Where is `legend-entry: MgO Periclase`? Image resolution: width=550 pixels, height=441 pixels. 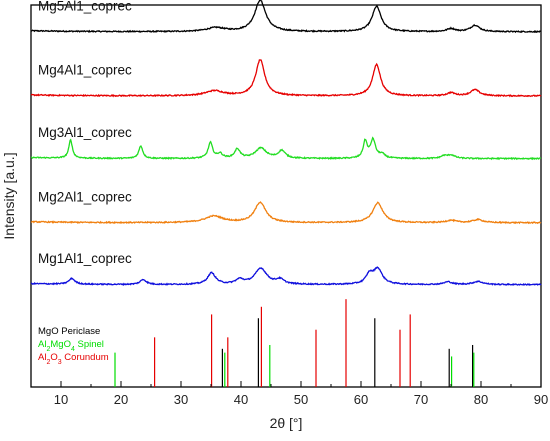
legend-entry: MgO Periclase is located at coordinates (69, 331).